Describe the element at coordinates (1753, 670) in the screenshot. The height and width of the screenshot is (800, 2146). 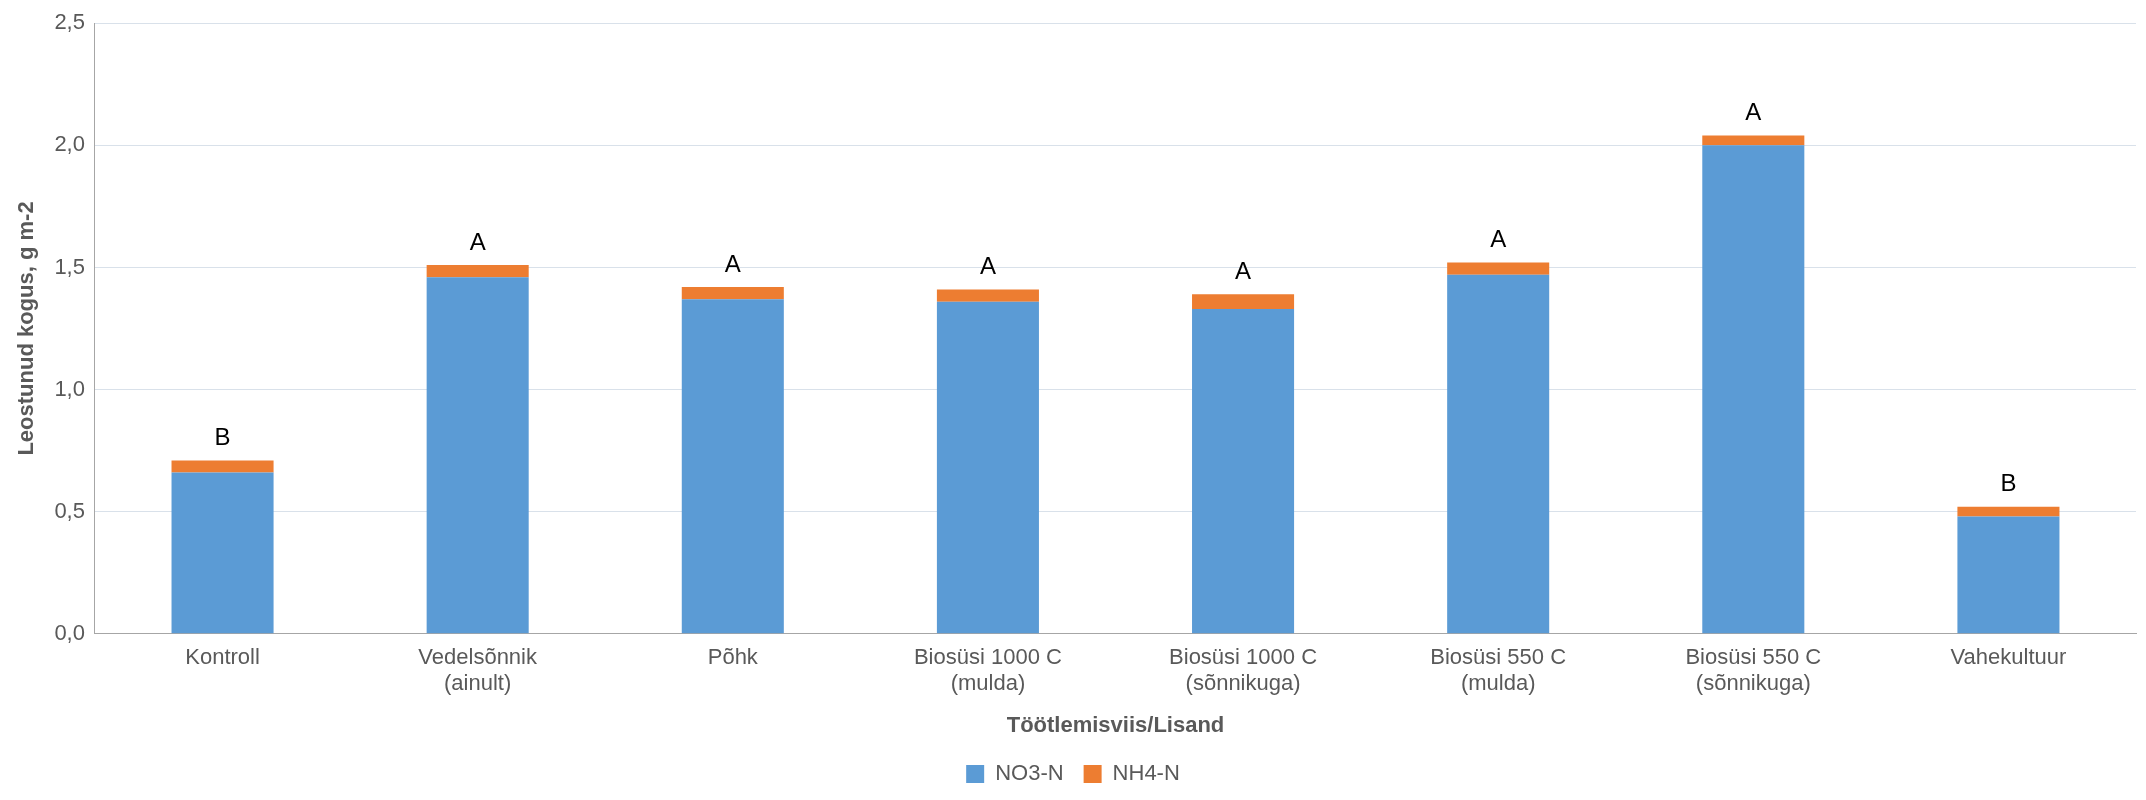
I see `x-tick-label: Biosüsi 550 C (sõnnikuga)` at that location.